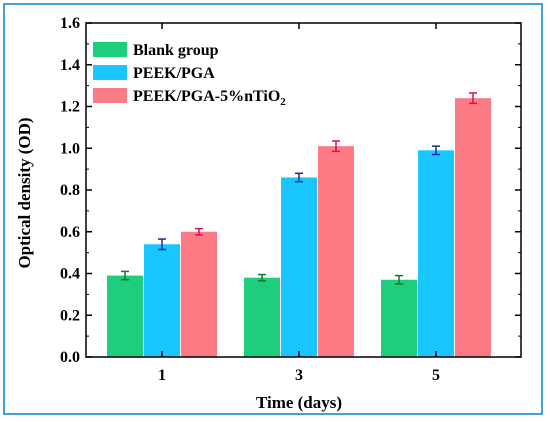  Describe the element at coordinates (174, 73) in the screenshot. I see `legend-label-peek-pga: PEEK/PGA` at that location.